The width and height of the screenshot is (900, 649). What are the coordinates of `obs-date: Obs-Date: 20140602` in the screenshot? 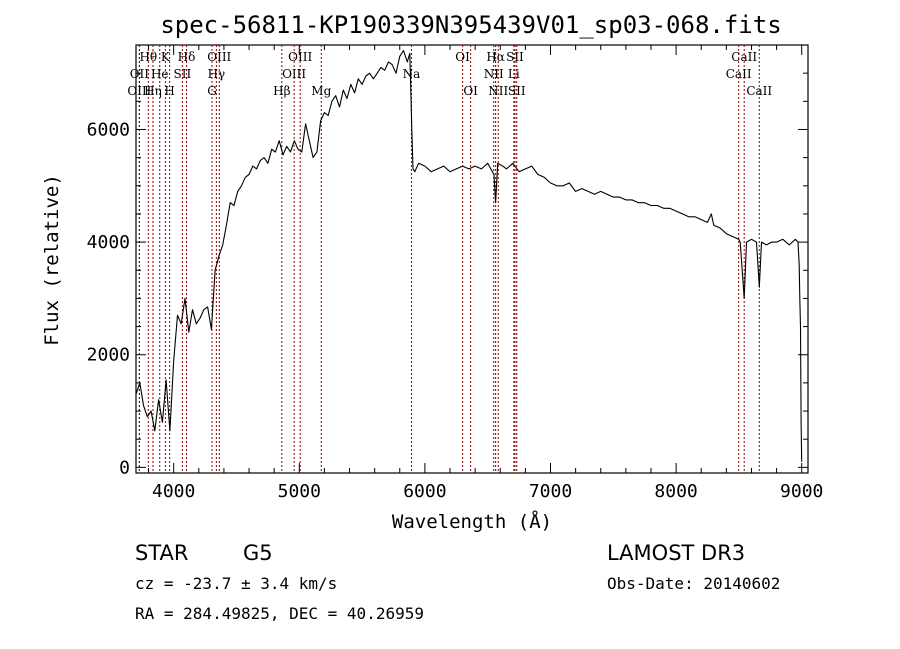 It's located at (693, 583).